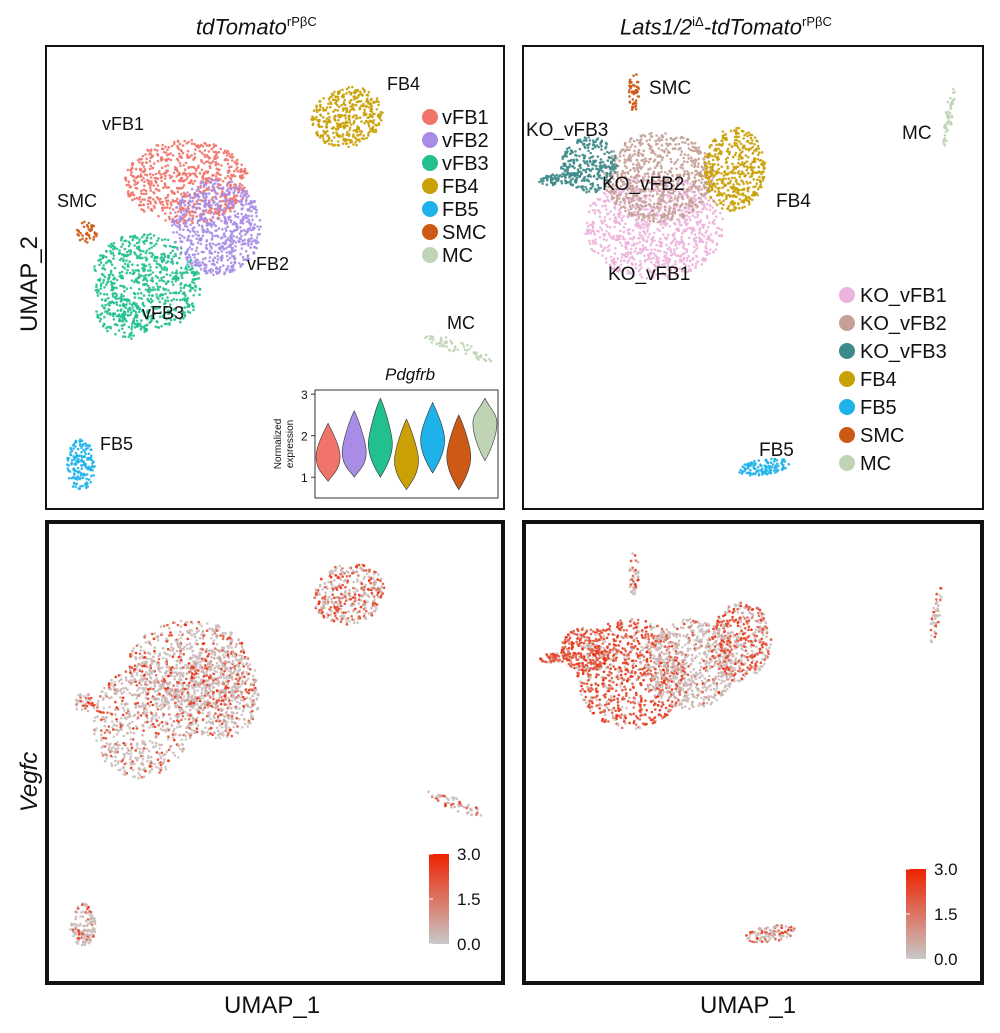 The height and width of the screenshot is (1033, 1000). What do you see at coordinates (698, 21) in the screenshot?
I see `title-ko-sup1: iΔ` at bounding box center [698, 21].